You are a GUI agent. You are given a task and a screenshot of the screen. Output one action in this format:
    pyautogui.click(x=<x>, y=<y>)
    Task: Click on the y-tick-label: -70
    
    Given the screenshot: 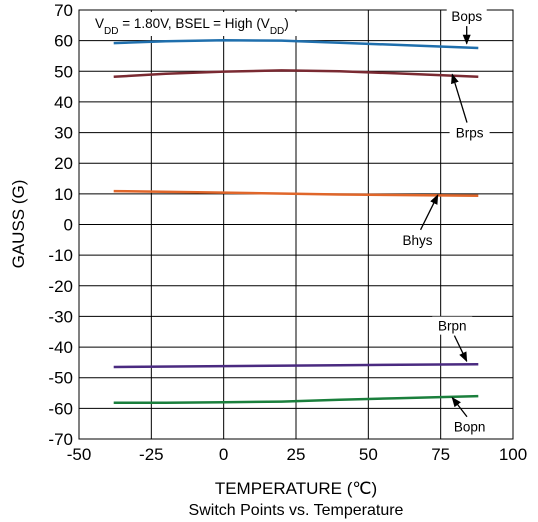 What is the action you would take?
    pyautogui.click(x=60, y=439)
    